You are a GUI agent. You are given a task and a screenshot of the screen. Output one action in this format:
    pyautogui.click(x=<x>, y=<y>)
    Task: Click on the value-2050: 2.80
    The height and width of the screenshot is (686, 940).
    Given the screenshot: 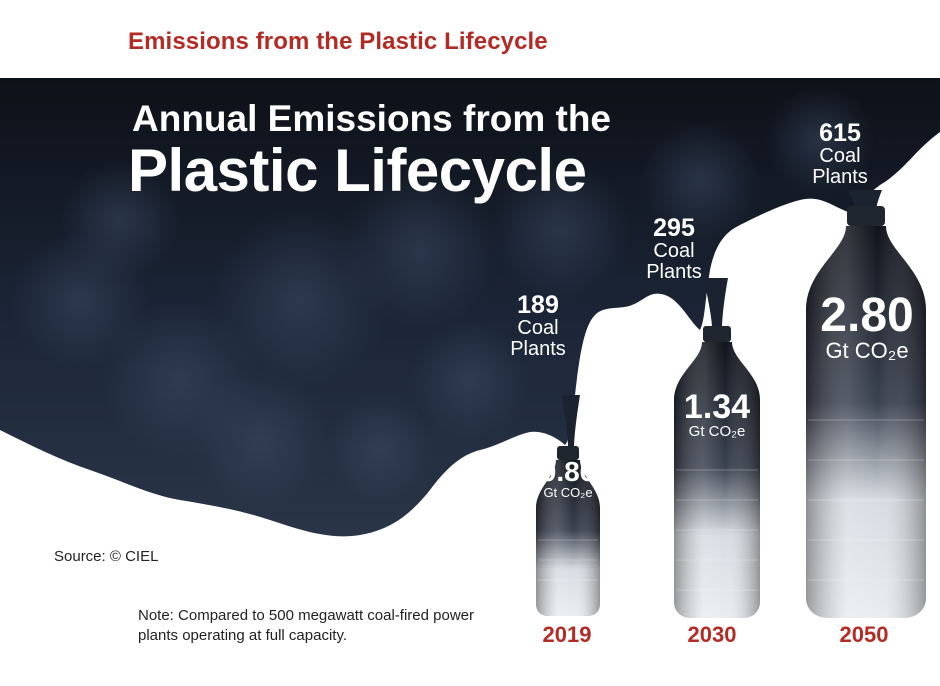 What is the action you would take?
    pyautogui.click(x=867, y=315)
    